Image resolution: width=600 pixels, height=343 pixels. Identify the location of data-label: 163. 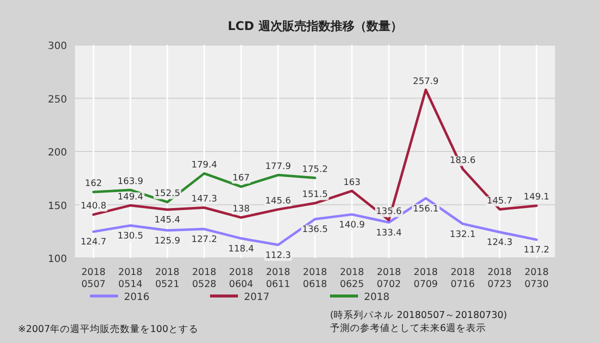
(352, 183).